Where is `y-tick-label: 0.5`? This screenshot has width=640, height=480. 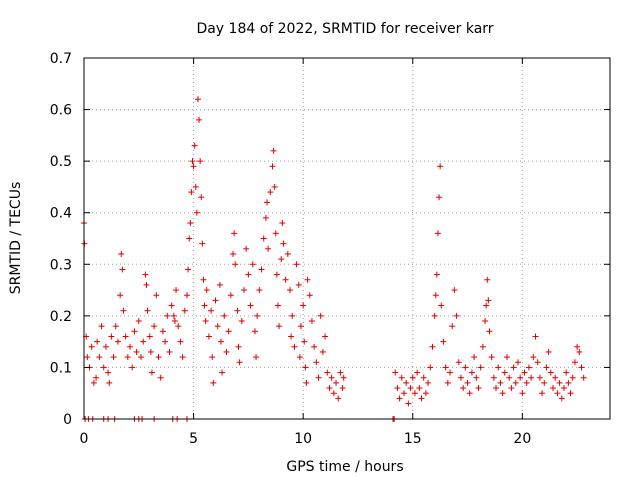 y-tick-label: 0.5 is located at coordinates (61, 162).